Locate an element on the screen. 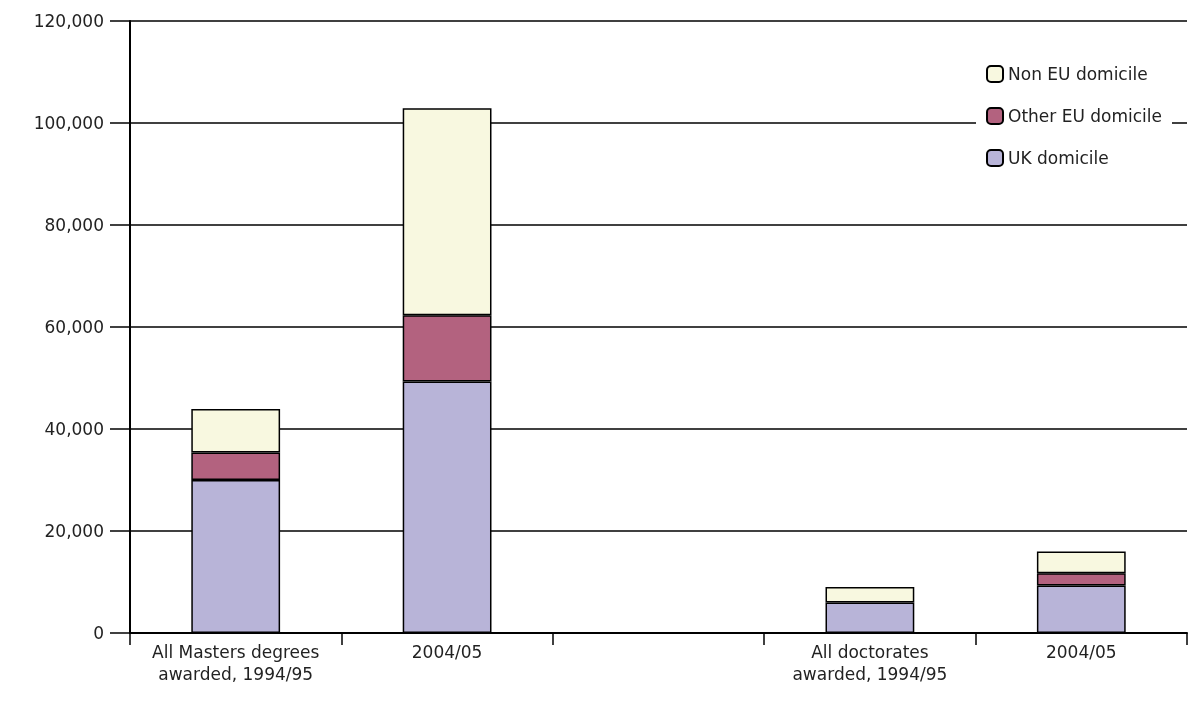  legend-label: UK domicile is located at coordinates (1058, 158).